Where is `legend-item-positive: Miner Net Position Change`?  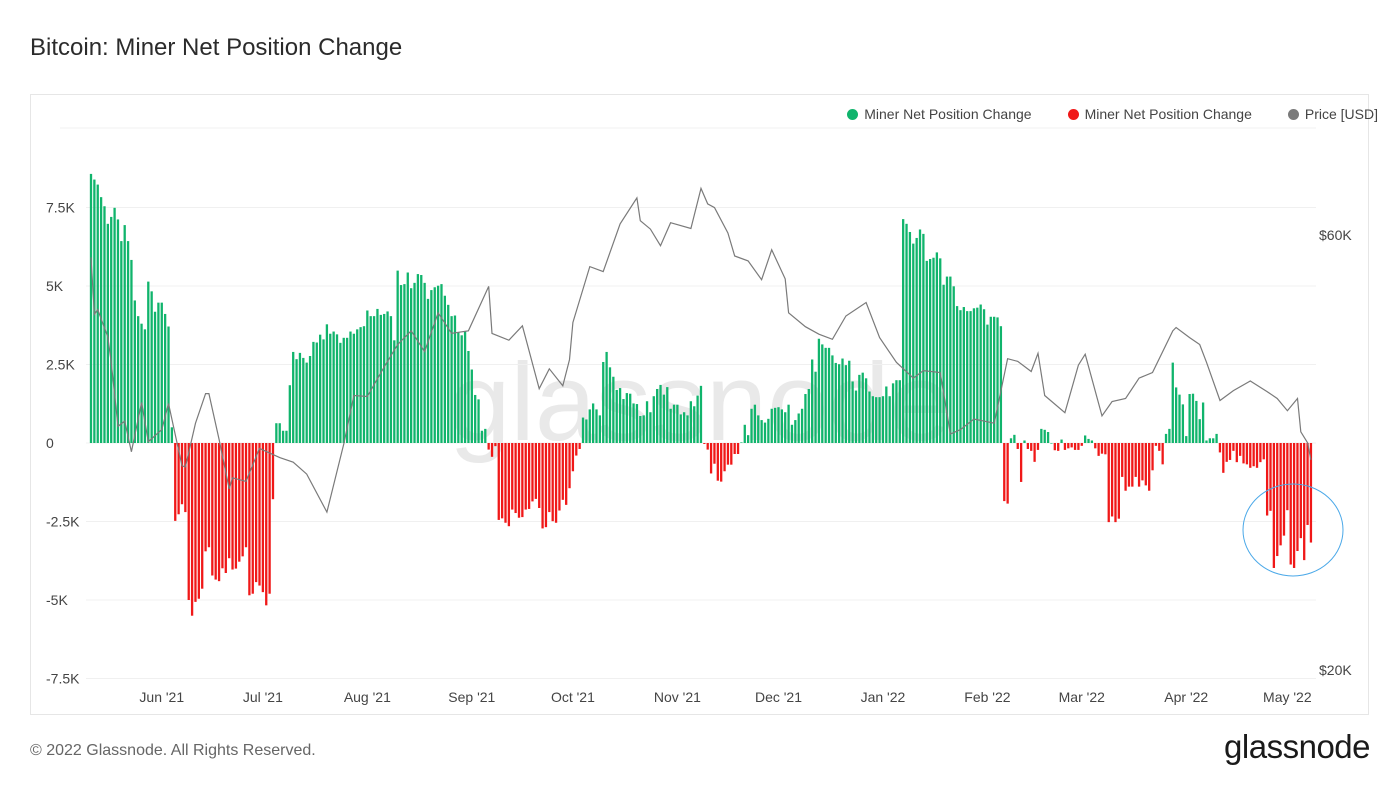 legend-item-positive: Miner Net Position Change is located at coordinates (939, 114).